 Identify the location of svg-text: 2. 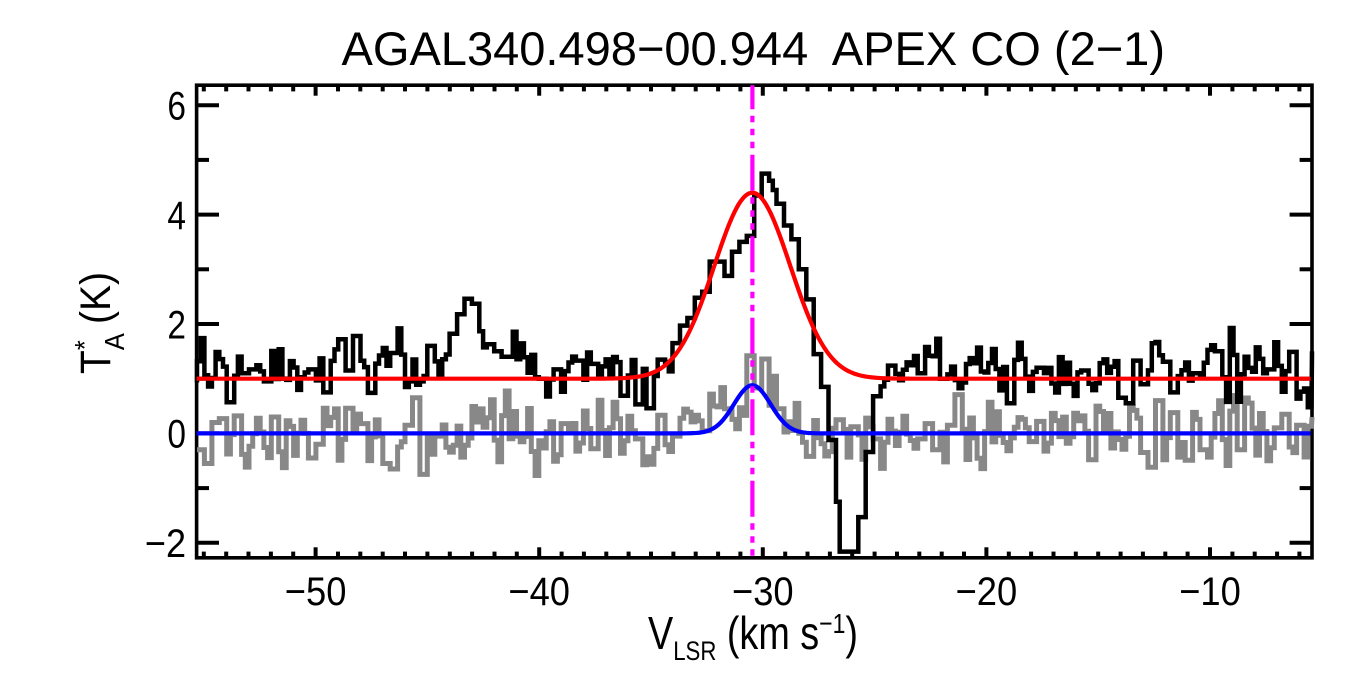
(176, 325).